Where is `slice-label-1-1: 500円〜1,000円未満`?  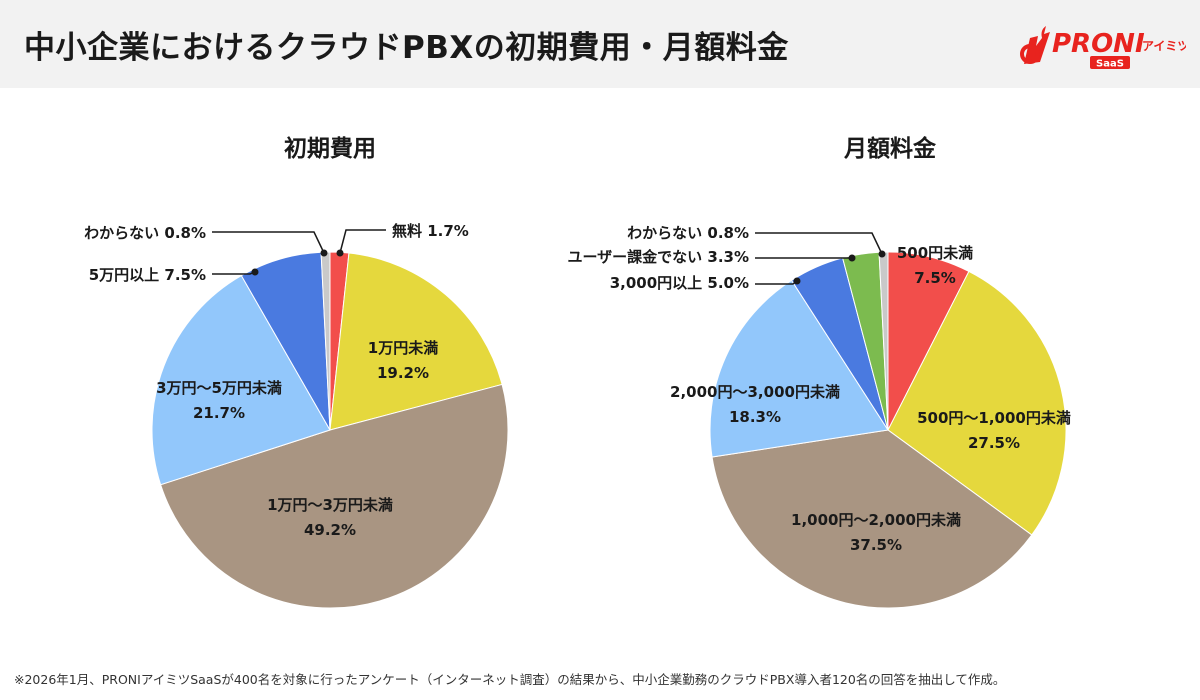
slice-label-1-1: 500円〜1,000円未満 is located at coordinates (994, 418).